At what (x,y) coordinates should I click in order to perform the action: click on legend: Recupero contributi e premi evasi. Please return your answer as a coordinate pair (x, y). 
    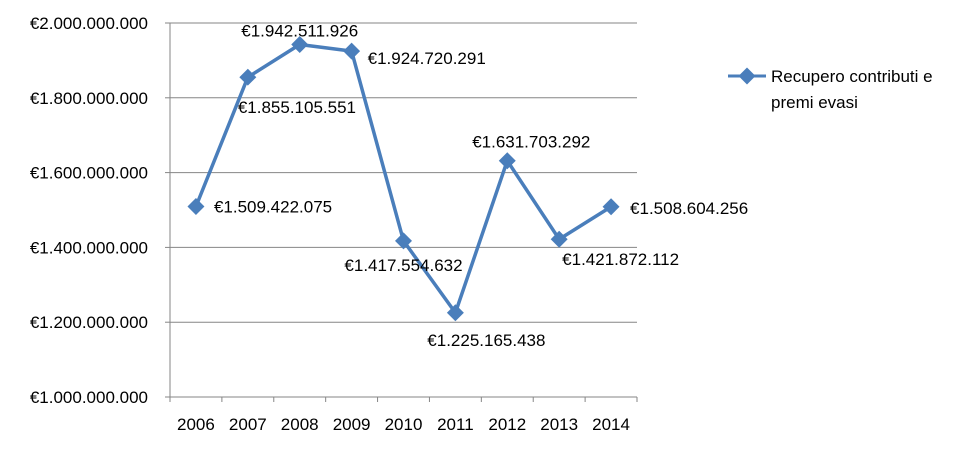
    Looking at the image, I should click on (830, 89).